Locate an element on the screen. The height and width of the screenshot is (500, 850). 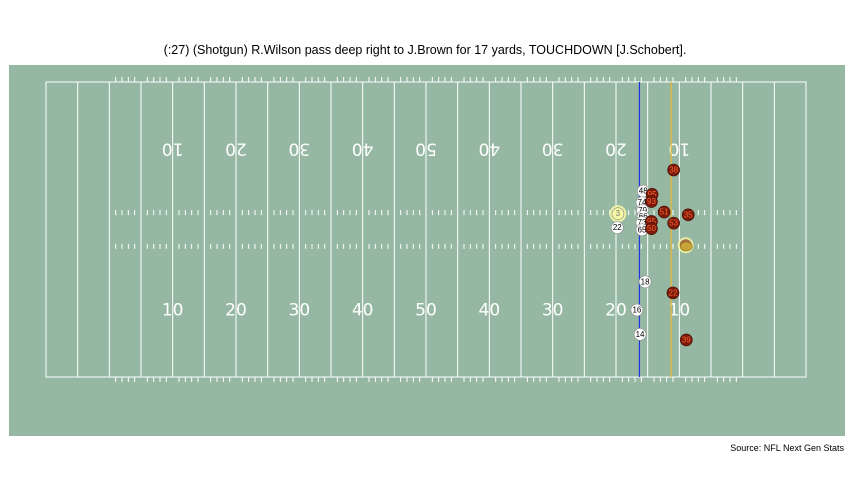
defense-player: 35 is located at coordinates (688, 215).